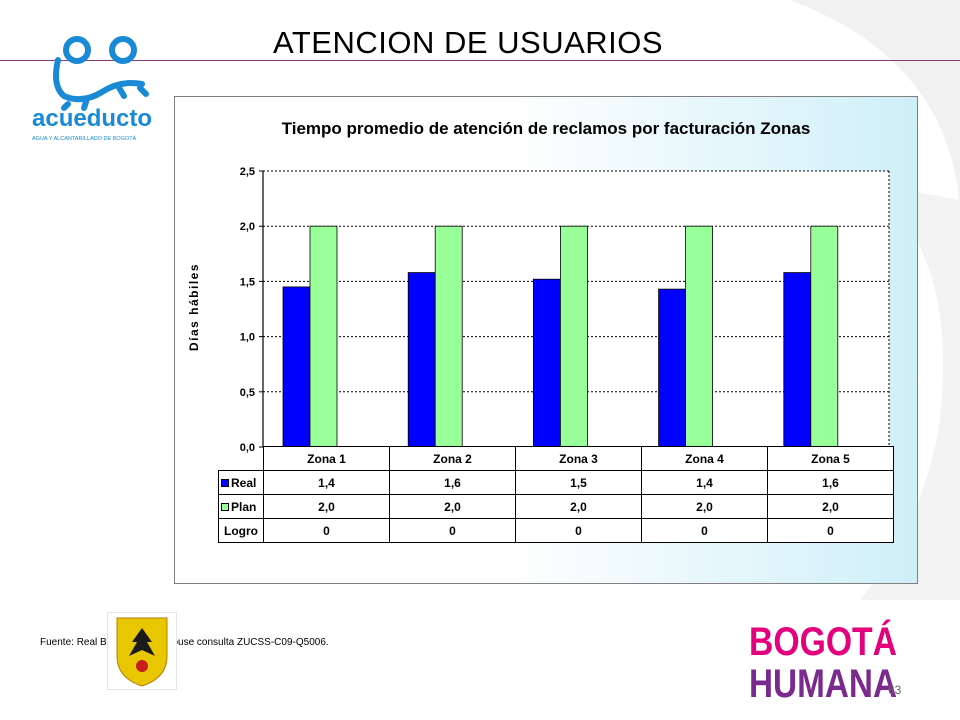  What do you see at coordinates (468, 42) in the screenshot?
I see `page-title: ATENCION DE USUARIOS` at bounding box center [468, 42].